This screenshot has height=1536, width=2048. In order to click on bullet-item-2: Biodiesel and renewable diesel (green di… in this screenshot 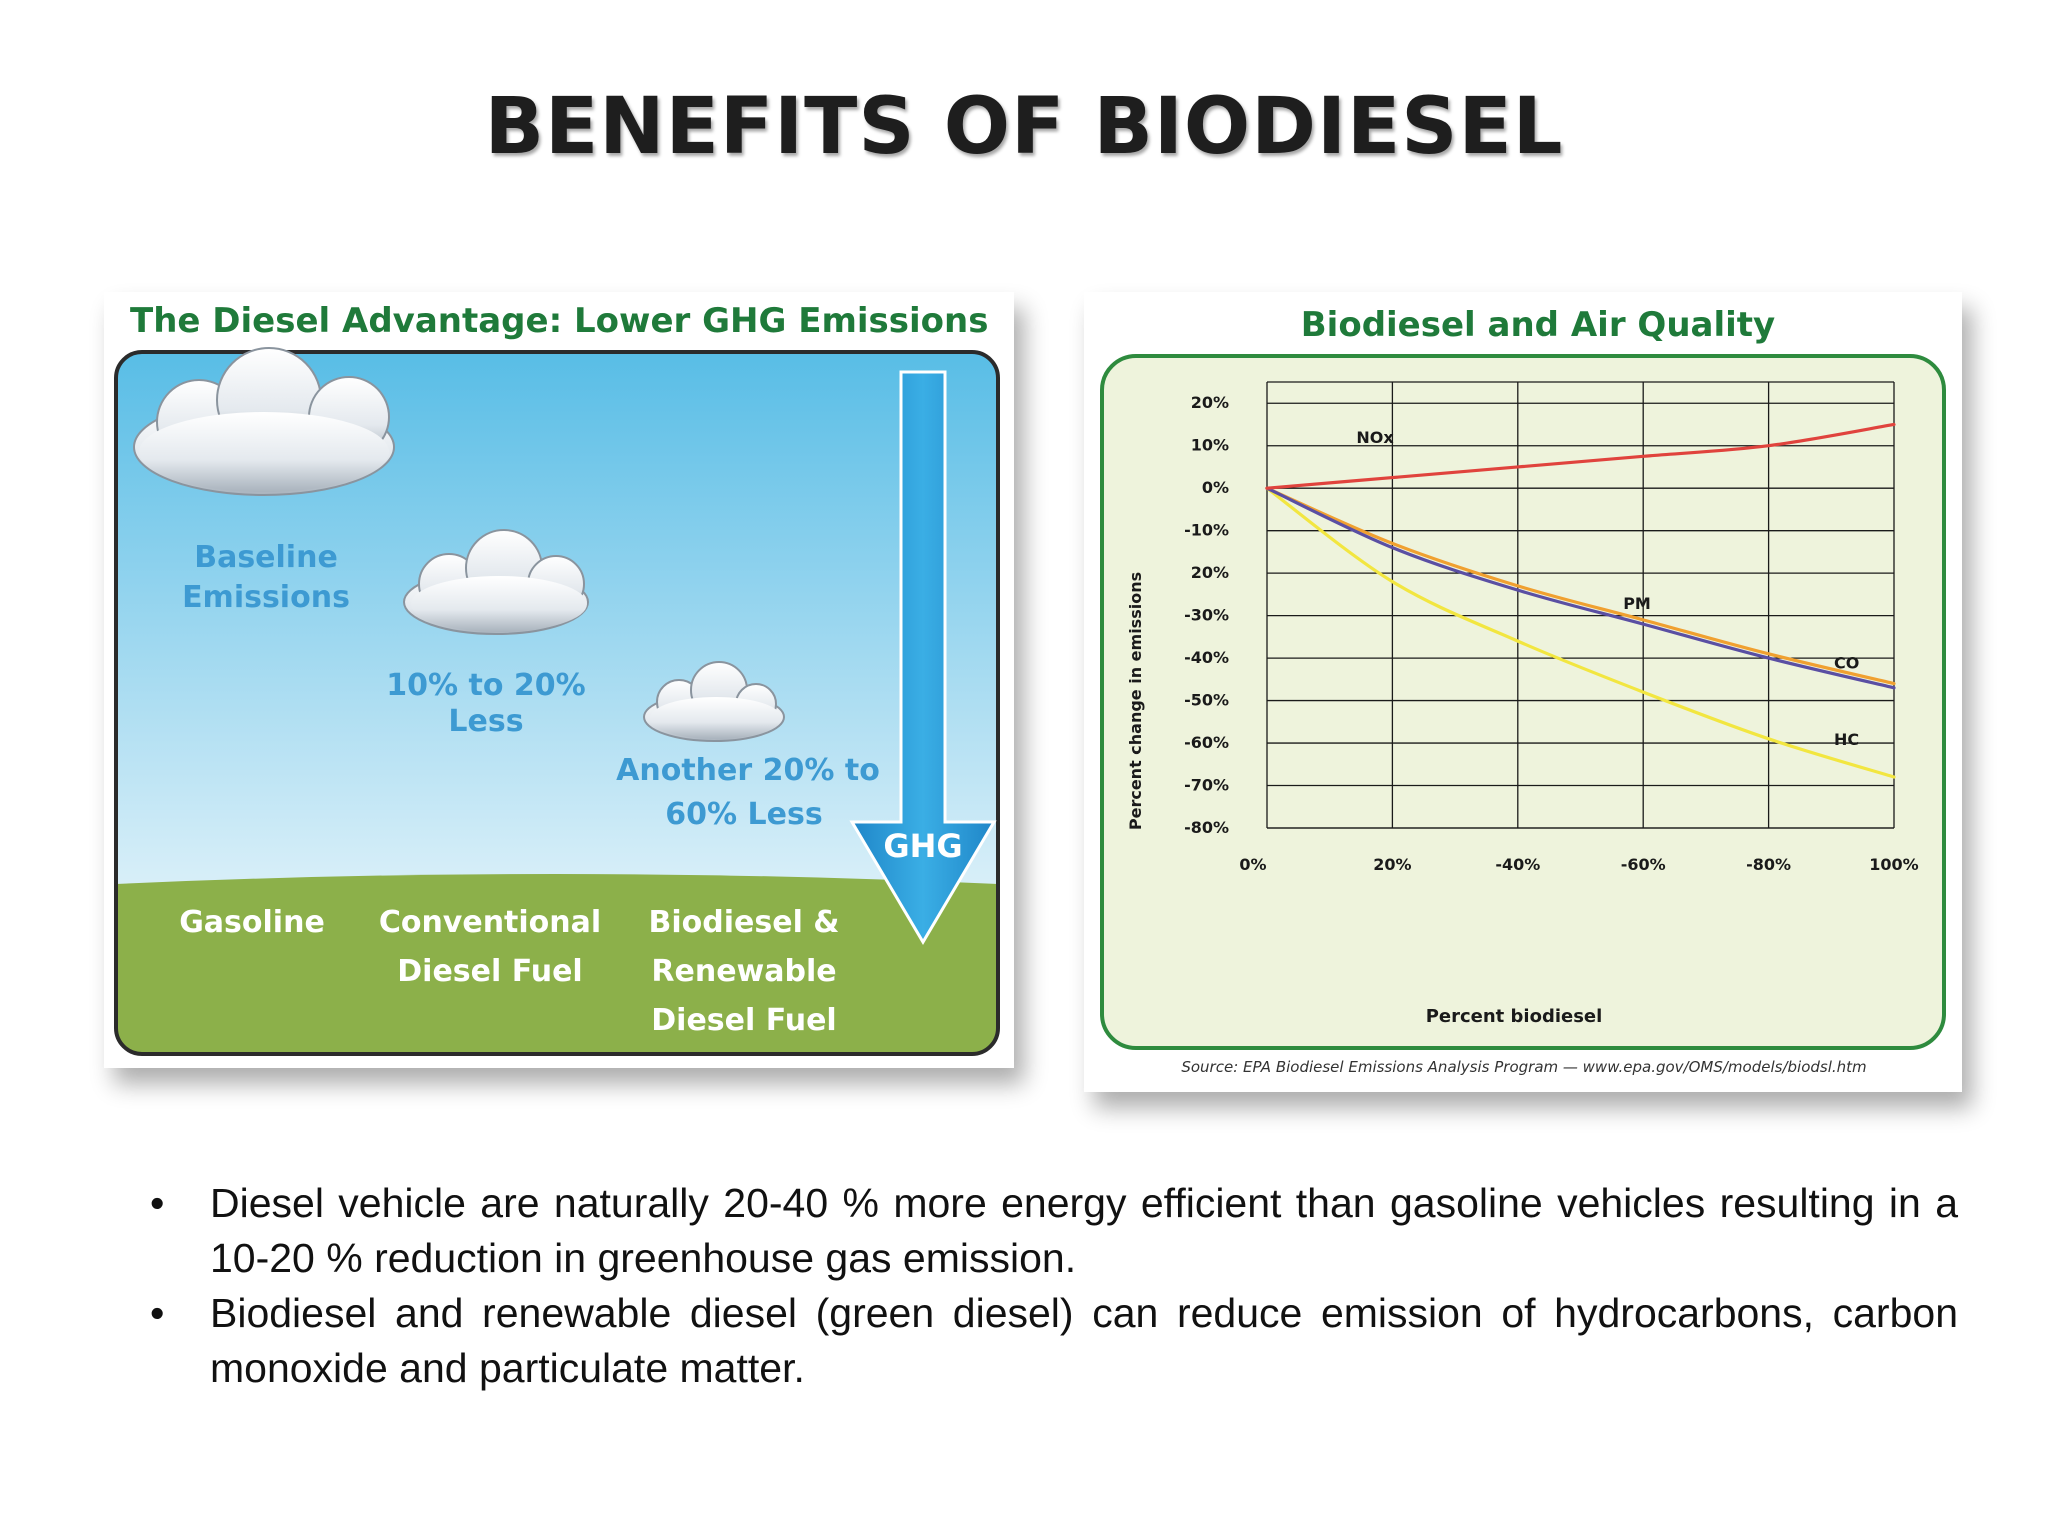, I will do `click(1054, 1341)`.